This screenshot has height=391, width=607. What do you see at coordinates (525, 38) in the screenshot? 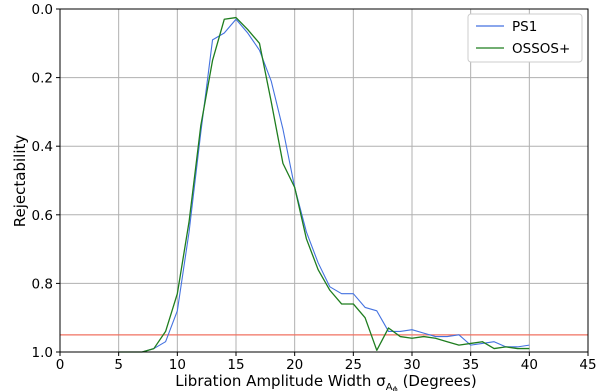
I see `legend: PS1 OSSOS+` at bounding box center [525, 38].